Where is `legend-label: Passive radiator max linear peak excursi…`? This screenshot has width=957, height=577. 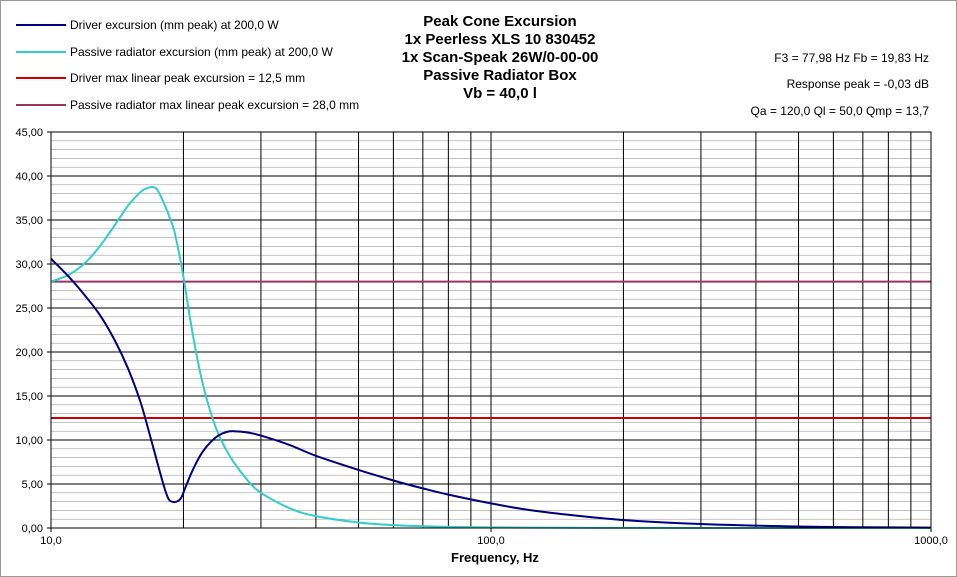
legend-label: Passive radiator max linear peak excursi… is located at coordinates (215, 105).